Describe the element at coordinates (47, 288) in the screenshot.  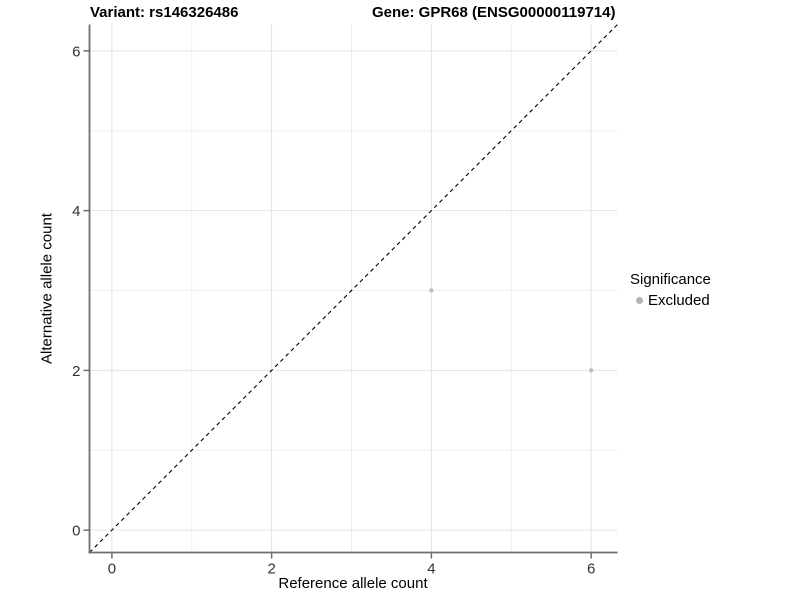
I see `y-axis-title: Alternative allele count` at that location.